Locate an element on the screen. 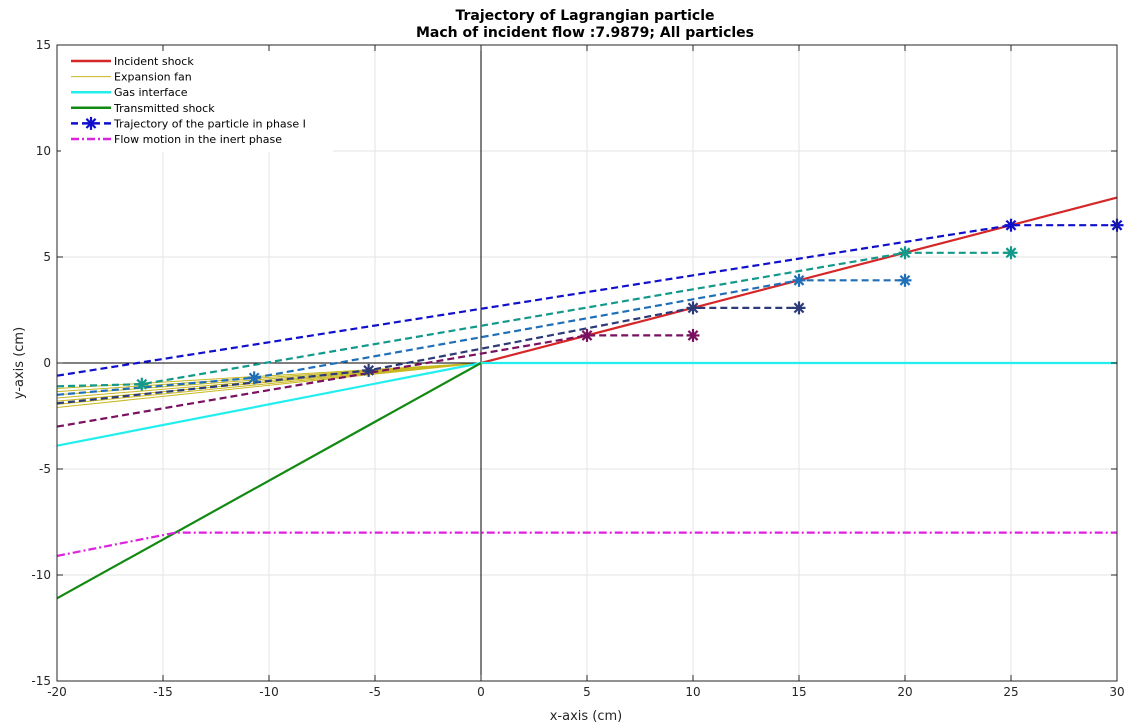 This screenshot has width=1129, height=727. chart-title-line-1: Trajectory of Lagrangian particle is located at coordinates (584, 16).